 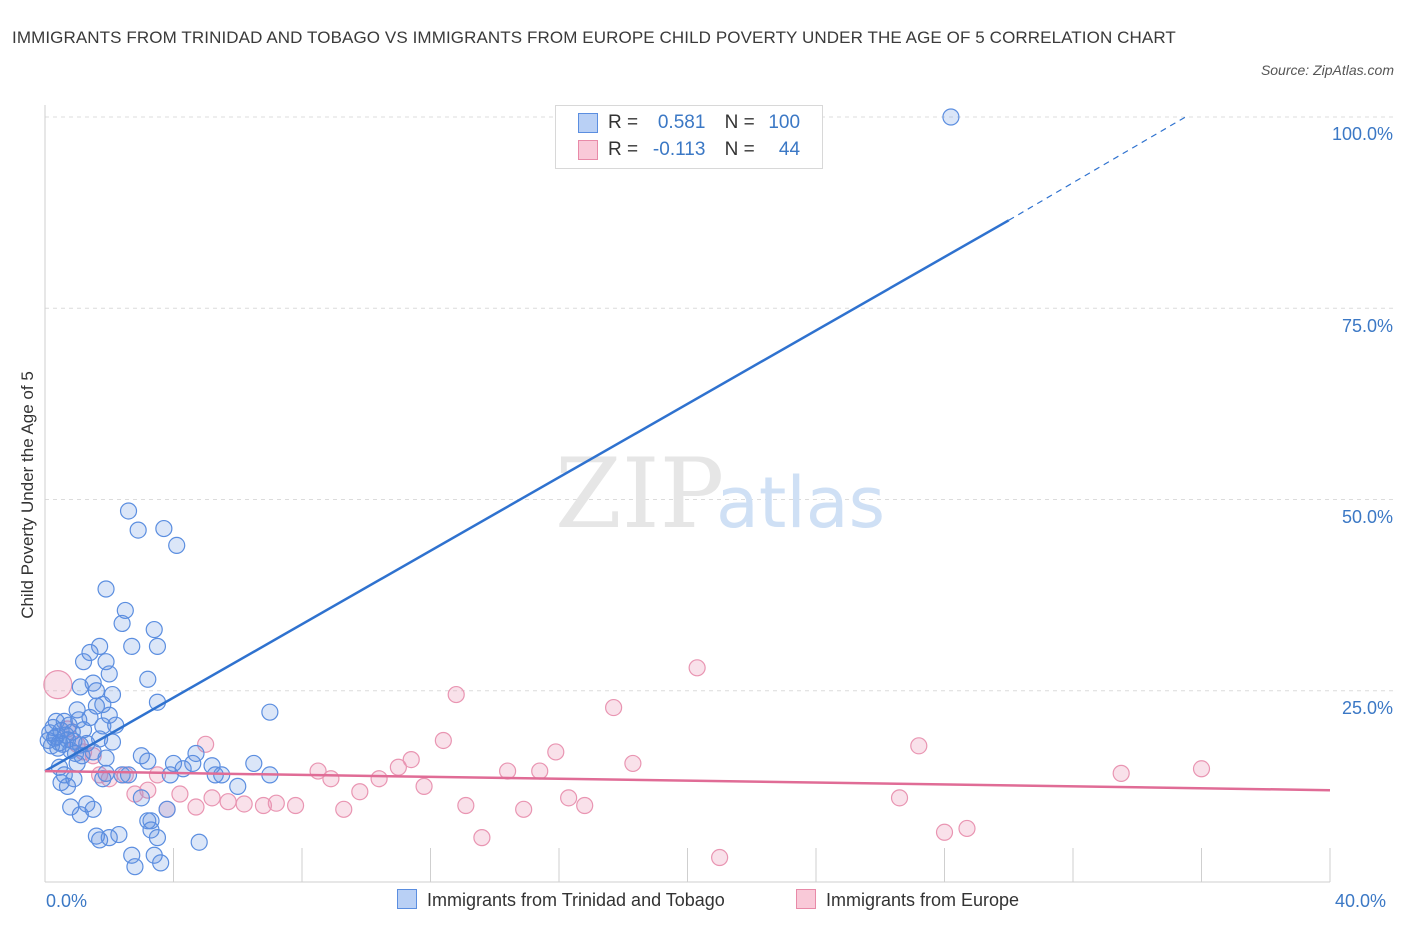 I want to click on bottom-legend-label: Immigrants from Trinidad and Tobago, so click(x=576, y=900).